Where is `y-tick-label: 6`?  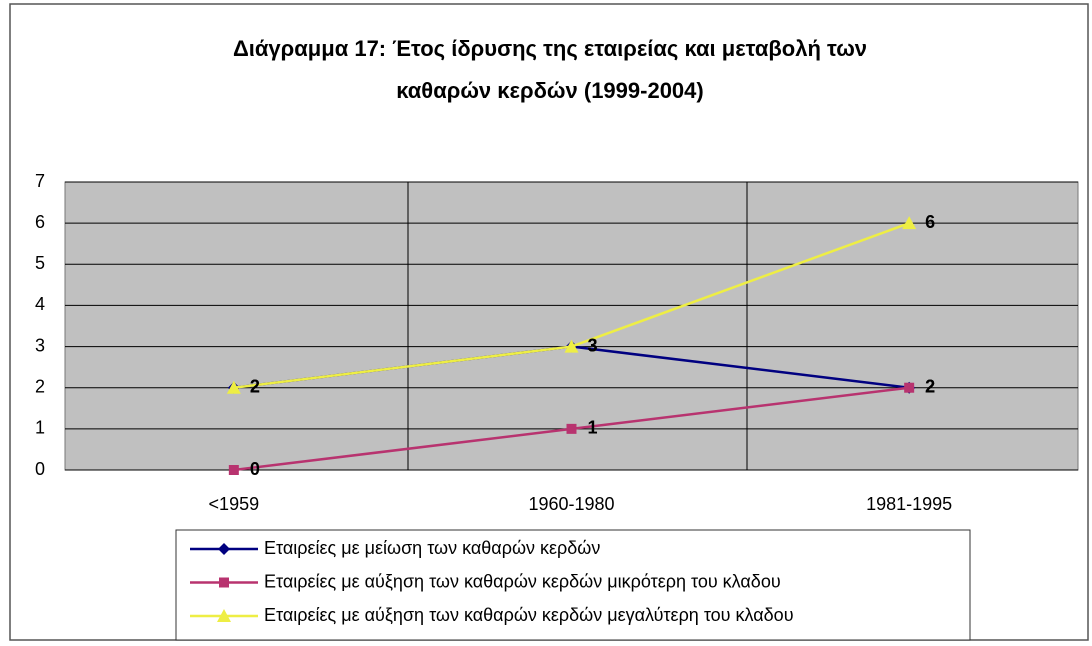 y-tick-label: 6 is located at coordinates (40, 222).